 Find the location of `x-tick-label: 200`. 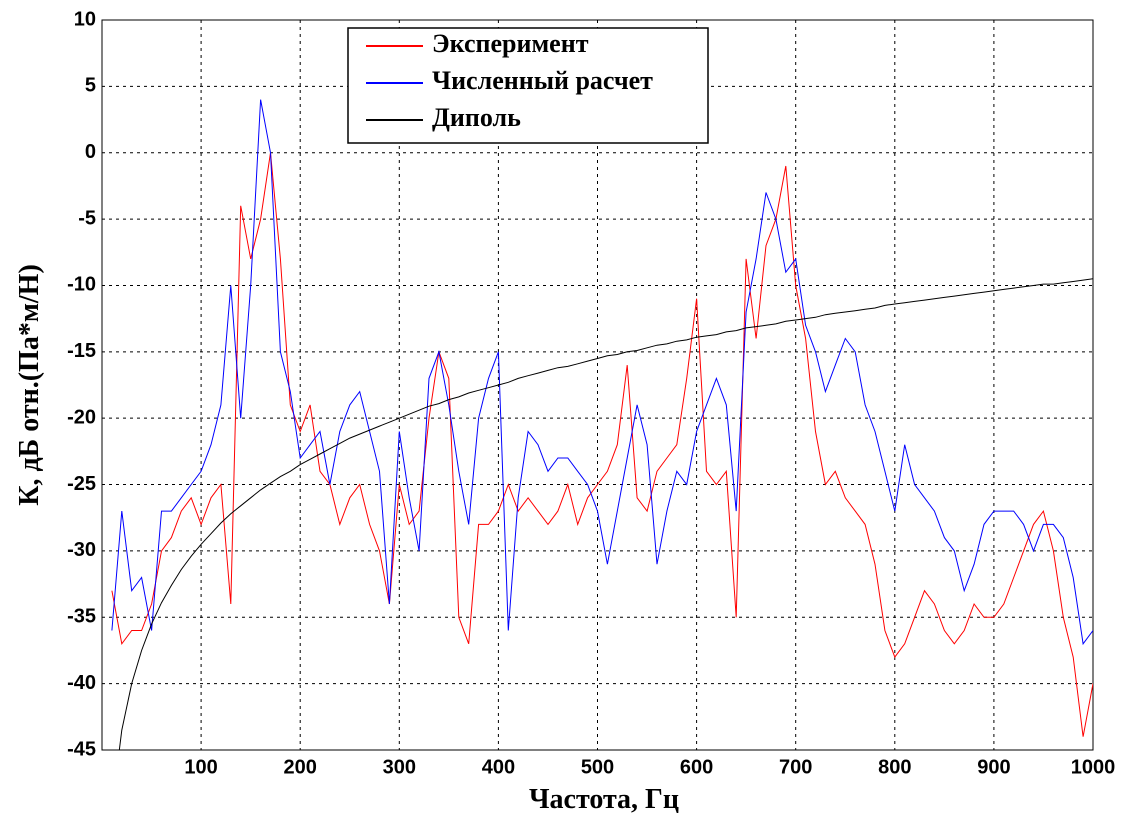

x-tick-label: 200 is located at coordinates (300, 767).